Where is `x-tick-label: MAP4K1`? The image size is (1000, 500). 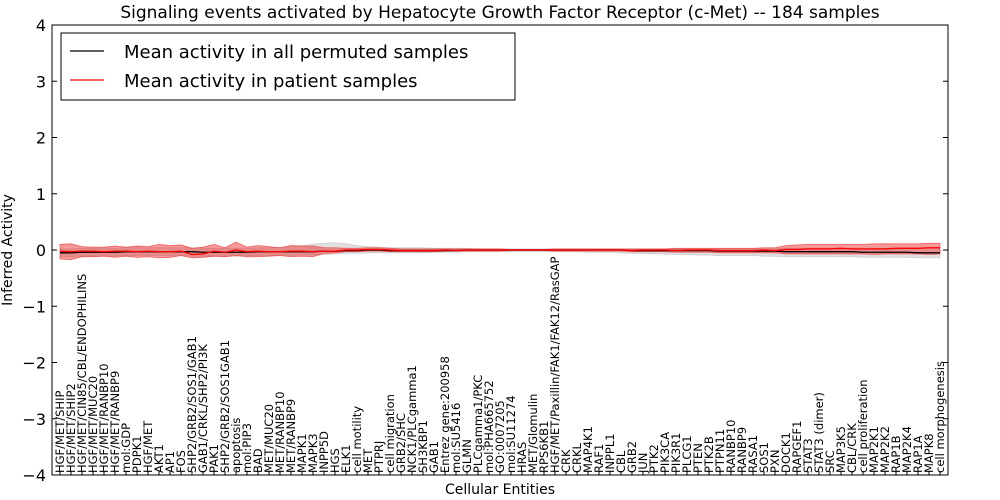 x-tick-label: MAP4K1 is located at coordinates (588, 449).